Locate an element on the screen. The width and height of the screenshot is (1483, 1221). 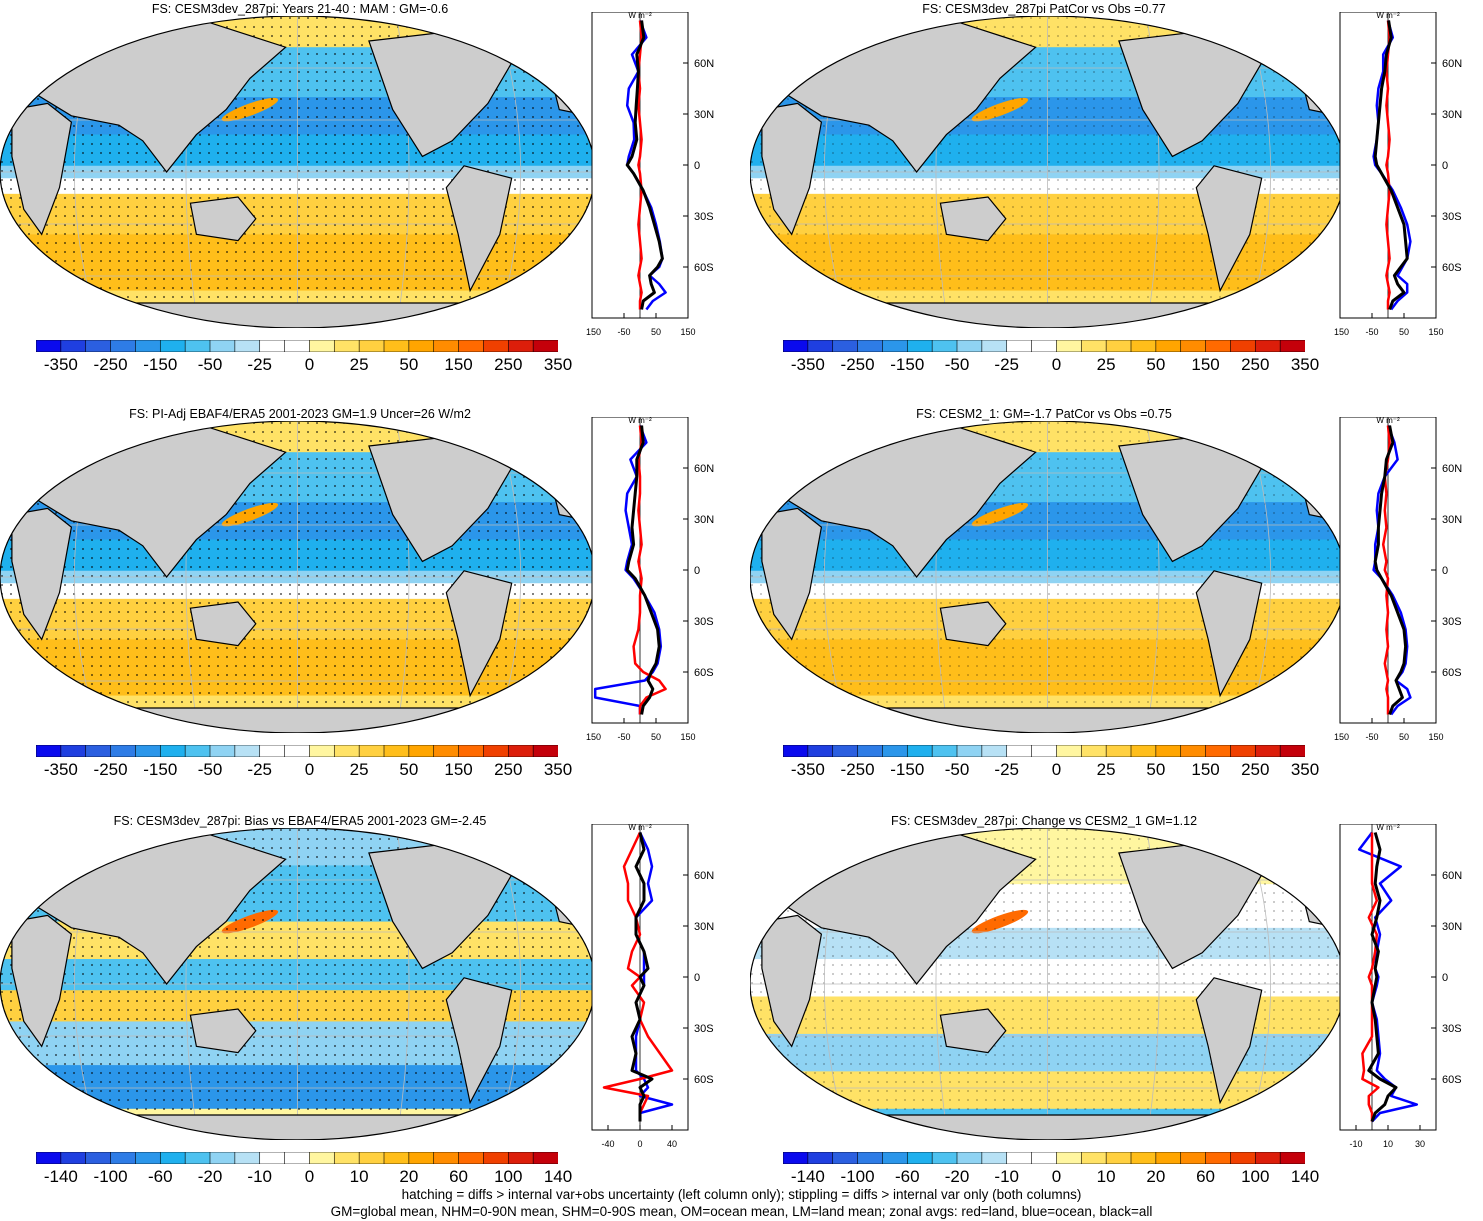
map-p6 is located at coordinates (1047, 984).